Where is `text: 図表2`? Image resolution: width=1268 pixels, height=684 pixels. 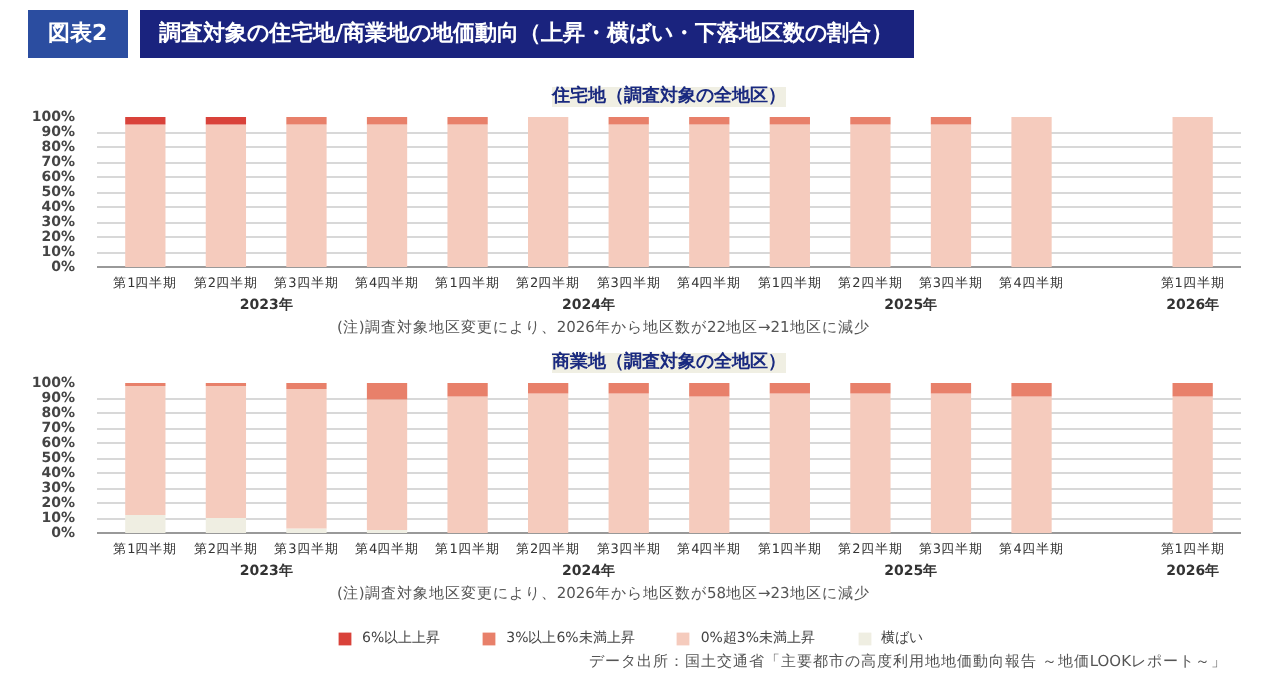 text: 図表2 is located at coordinates (78, 34).